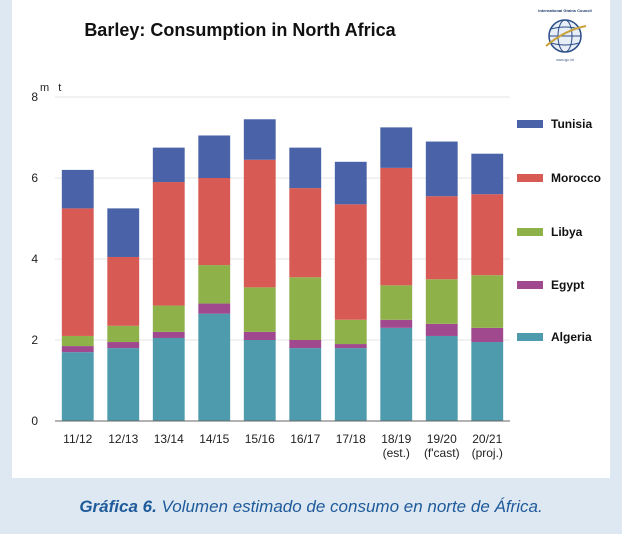 This screenshot has width=622, height=534. What do you see at coordinates (169, 439) in the screenshot?
I see `x-tick-label: 13/14` at bounding box center [169, 439].